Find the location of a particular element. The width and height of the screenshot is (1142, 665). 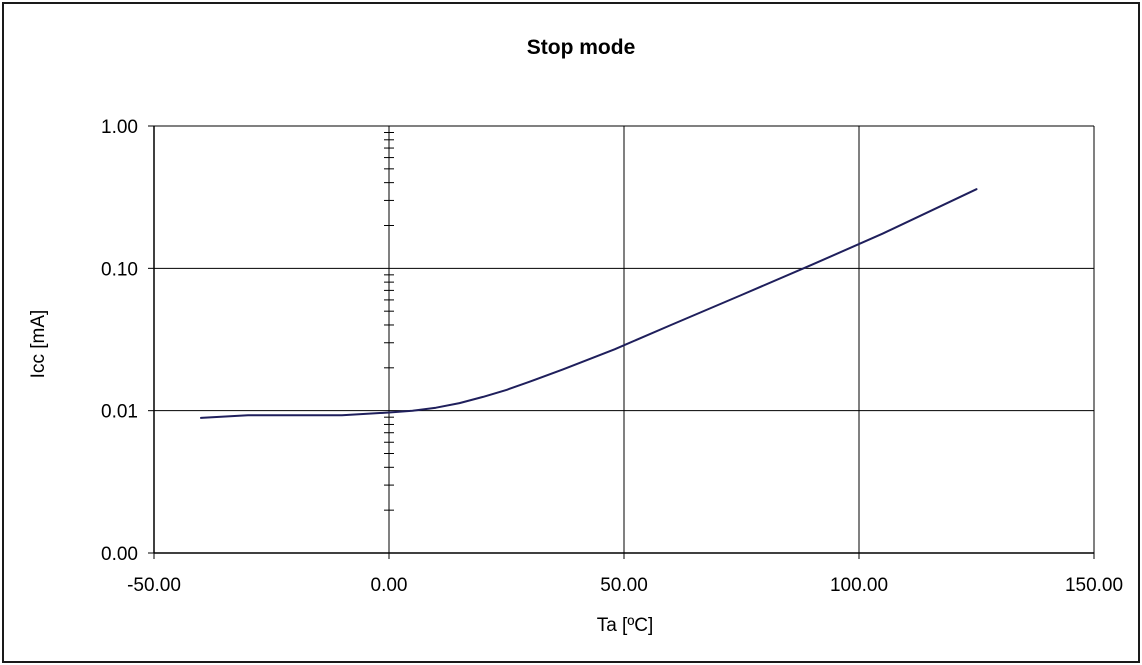

y-axis-title: Icc [mA] is located at coordinates (38, 344).